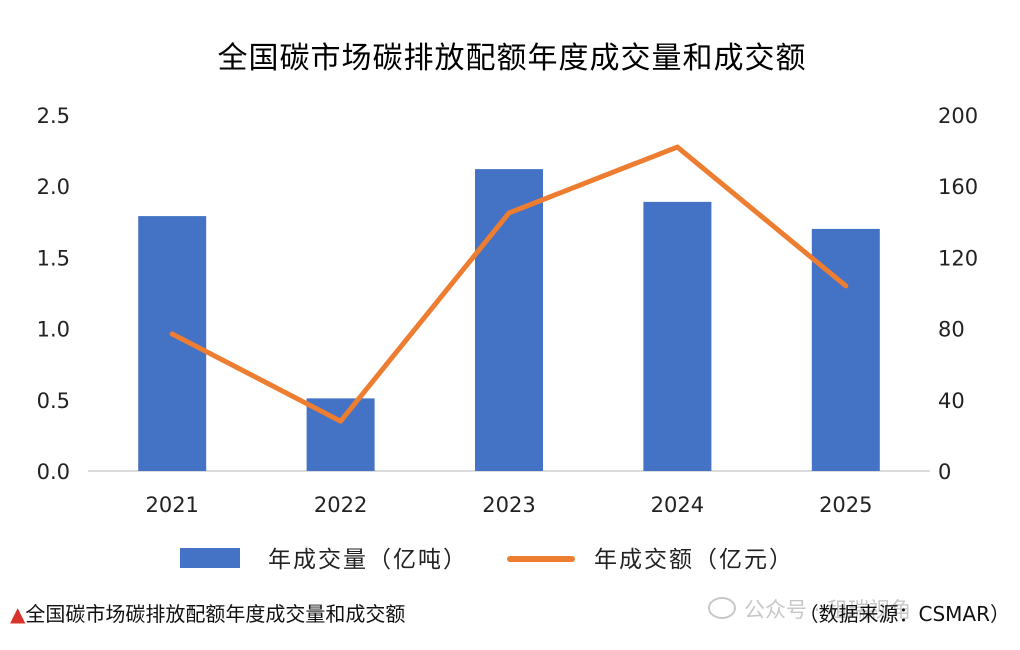  What do you see at coordinates (828, 610) in the screenshot?
I see `watermark-text: 公众号 · 租瑞视角` at bounding box center [828, 610].